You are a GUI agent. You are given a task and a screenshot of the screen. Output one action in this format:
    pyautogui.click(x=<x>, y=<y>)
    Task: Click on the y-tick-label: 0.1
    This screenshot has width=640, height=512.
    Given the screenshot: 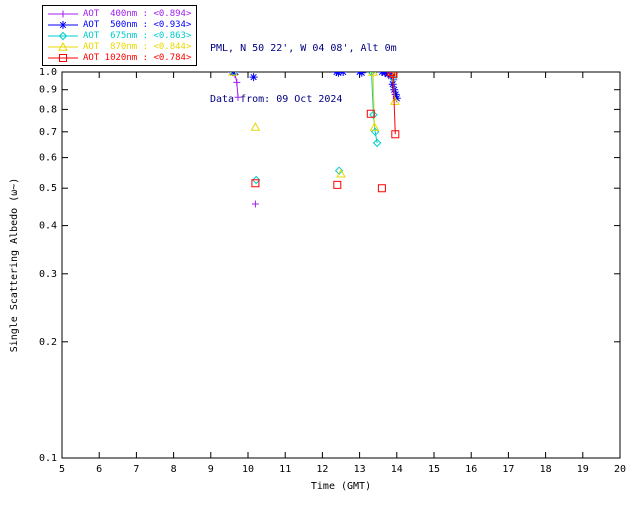 What is the action you would take?
    pyautogui.click(x=48, y=458)
    